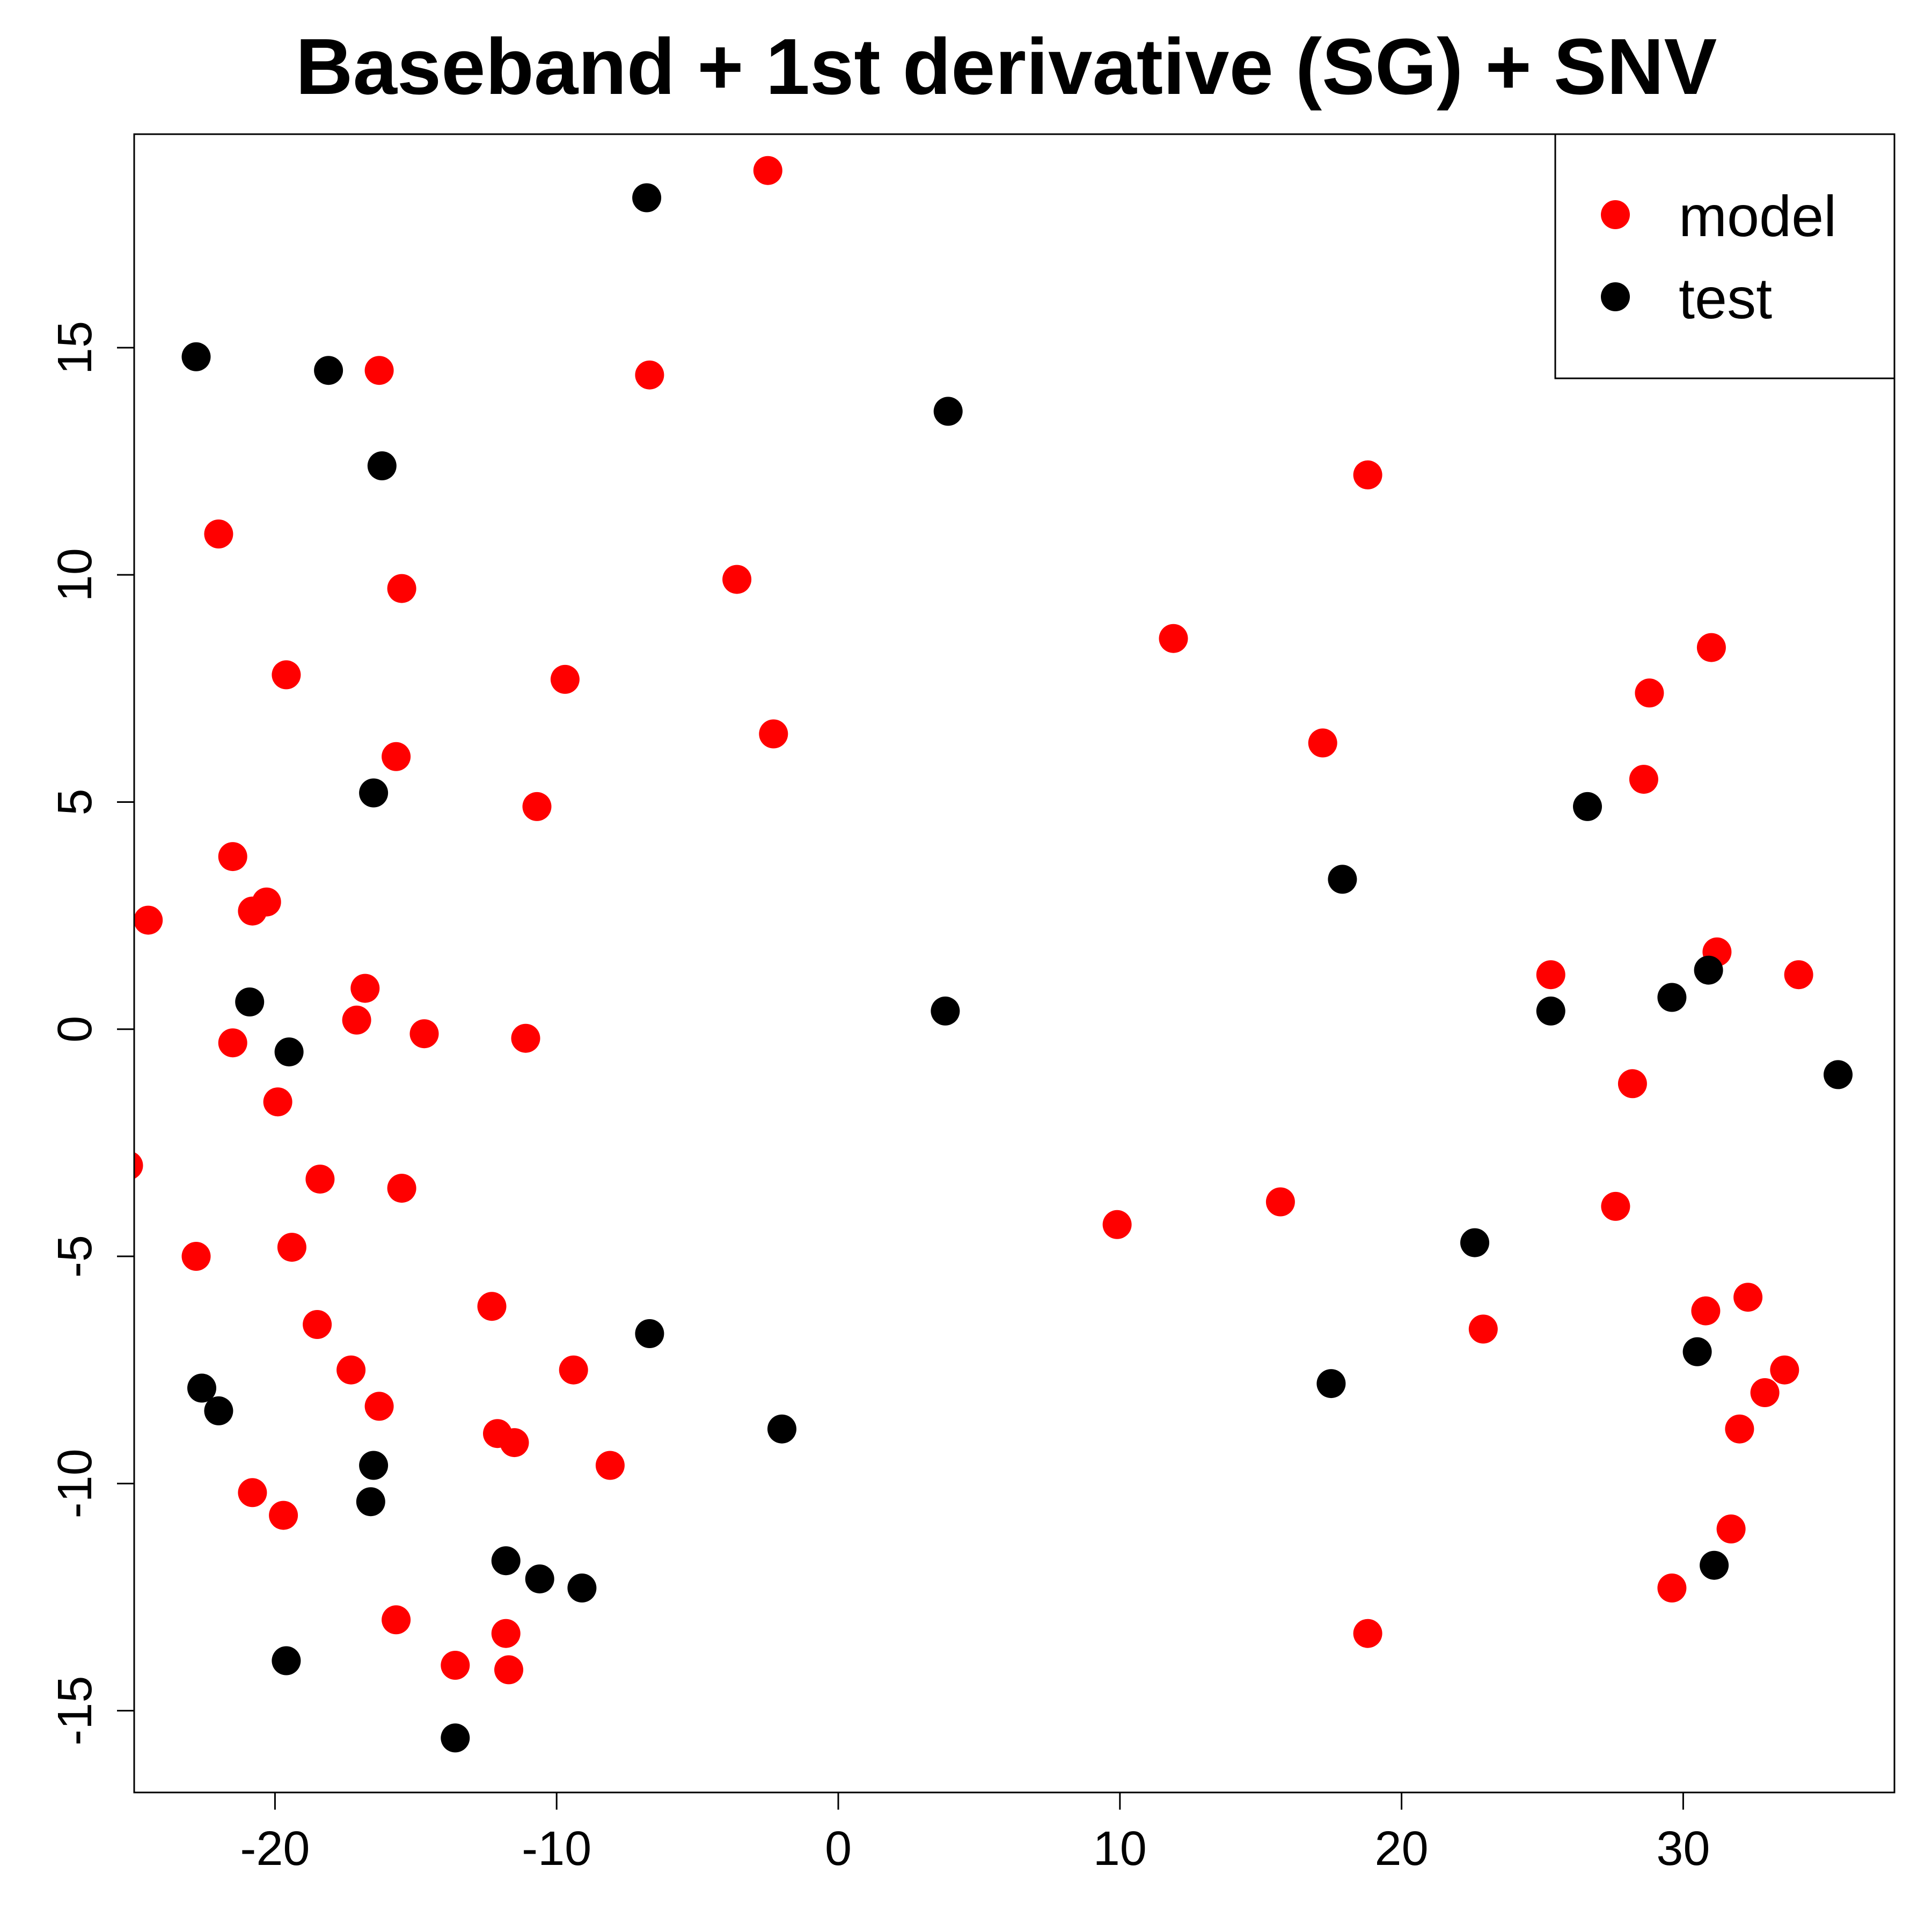 This screenshot has width=1932, height=1932. What do you see at coordinates (1120, 1849) in the screenshot?
I see `x-tick-label: 10` at bounding box center [1120, 1849].